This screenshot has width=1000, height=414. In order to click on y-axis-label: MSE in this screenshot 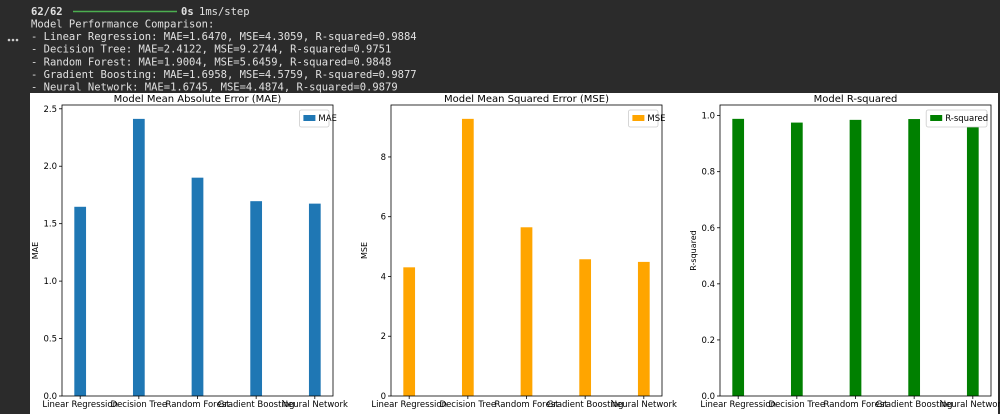, I will do `click(364, 250)`.